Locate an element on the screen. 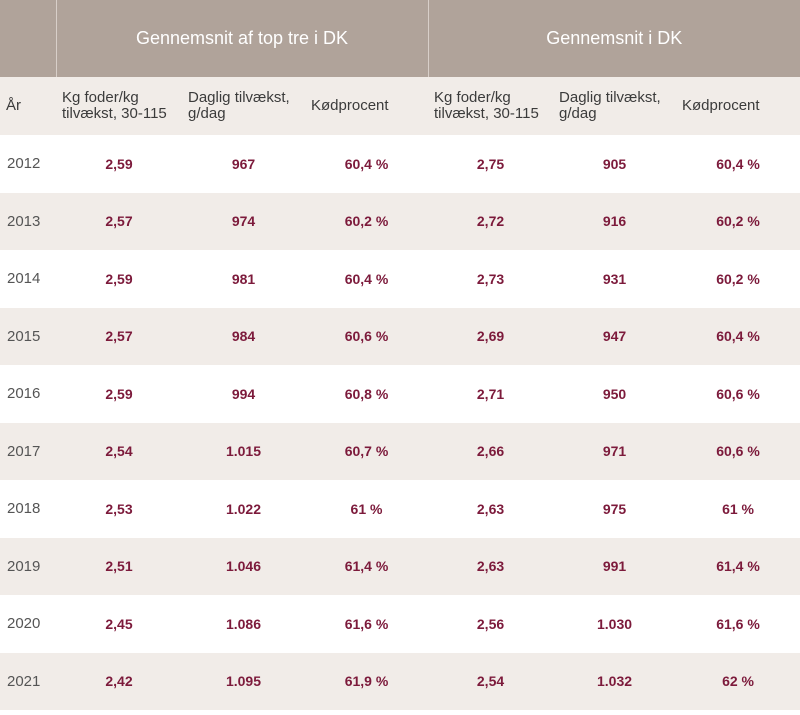 The height and width of the screenshot is (715, 800). dk-feed-cell: 2,71 is located at coordinates (491, 394).